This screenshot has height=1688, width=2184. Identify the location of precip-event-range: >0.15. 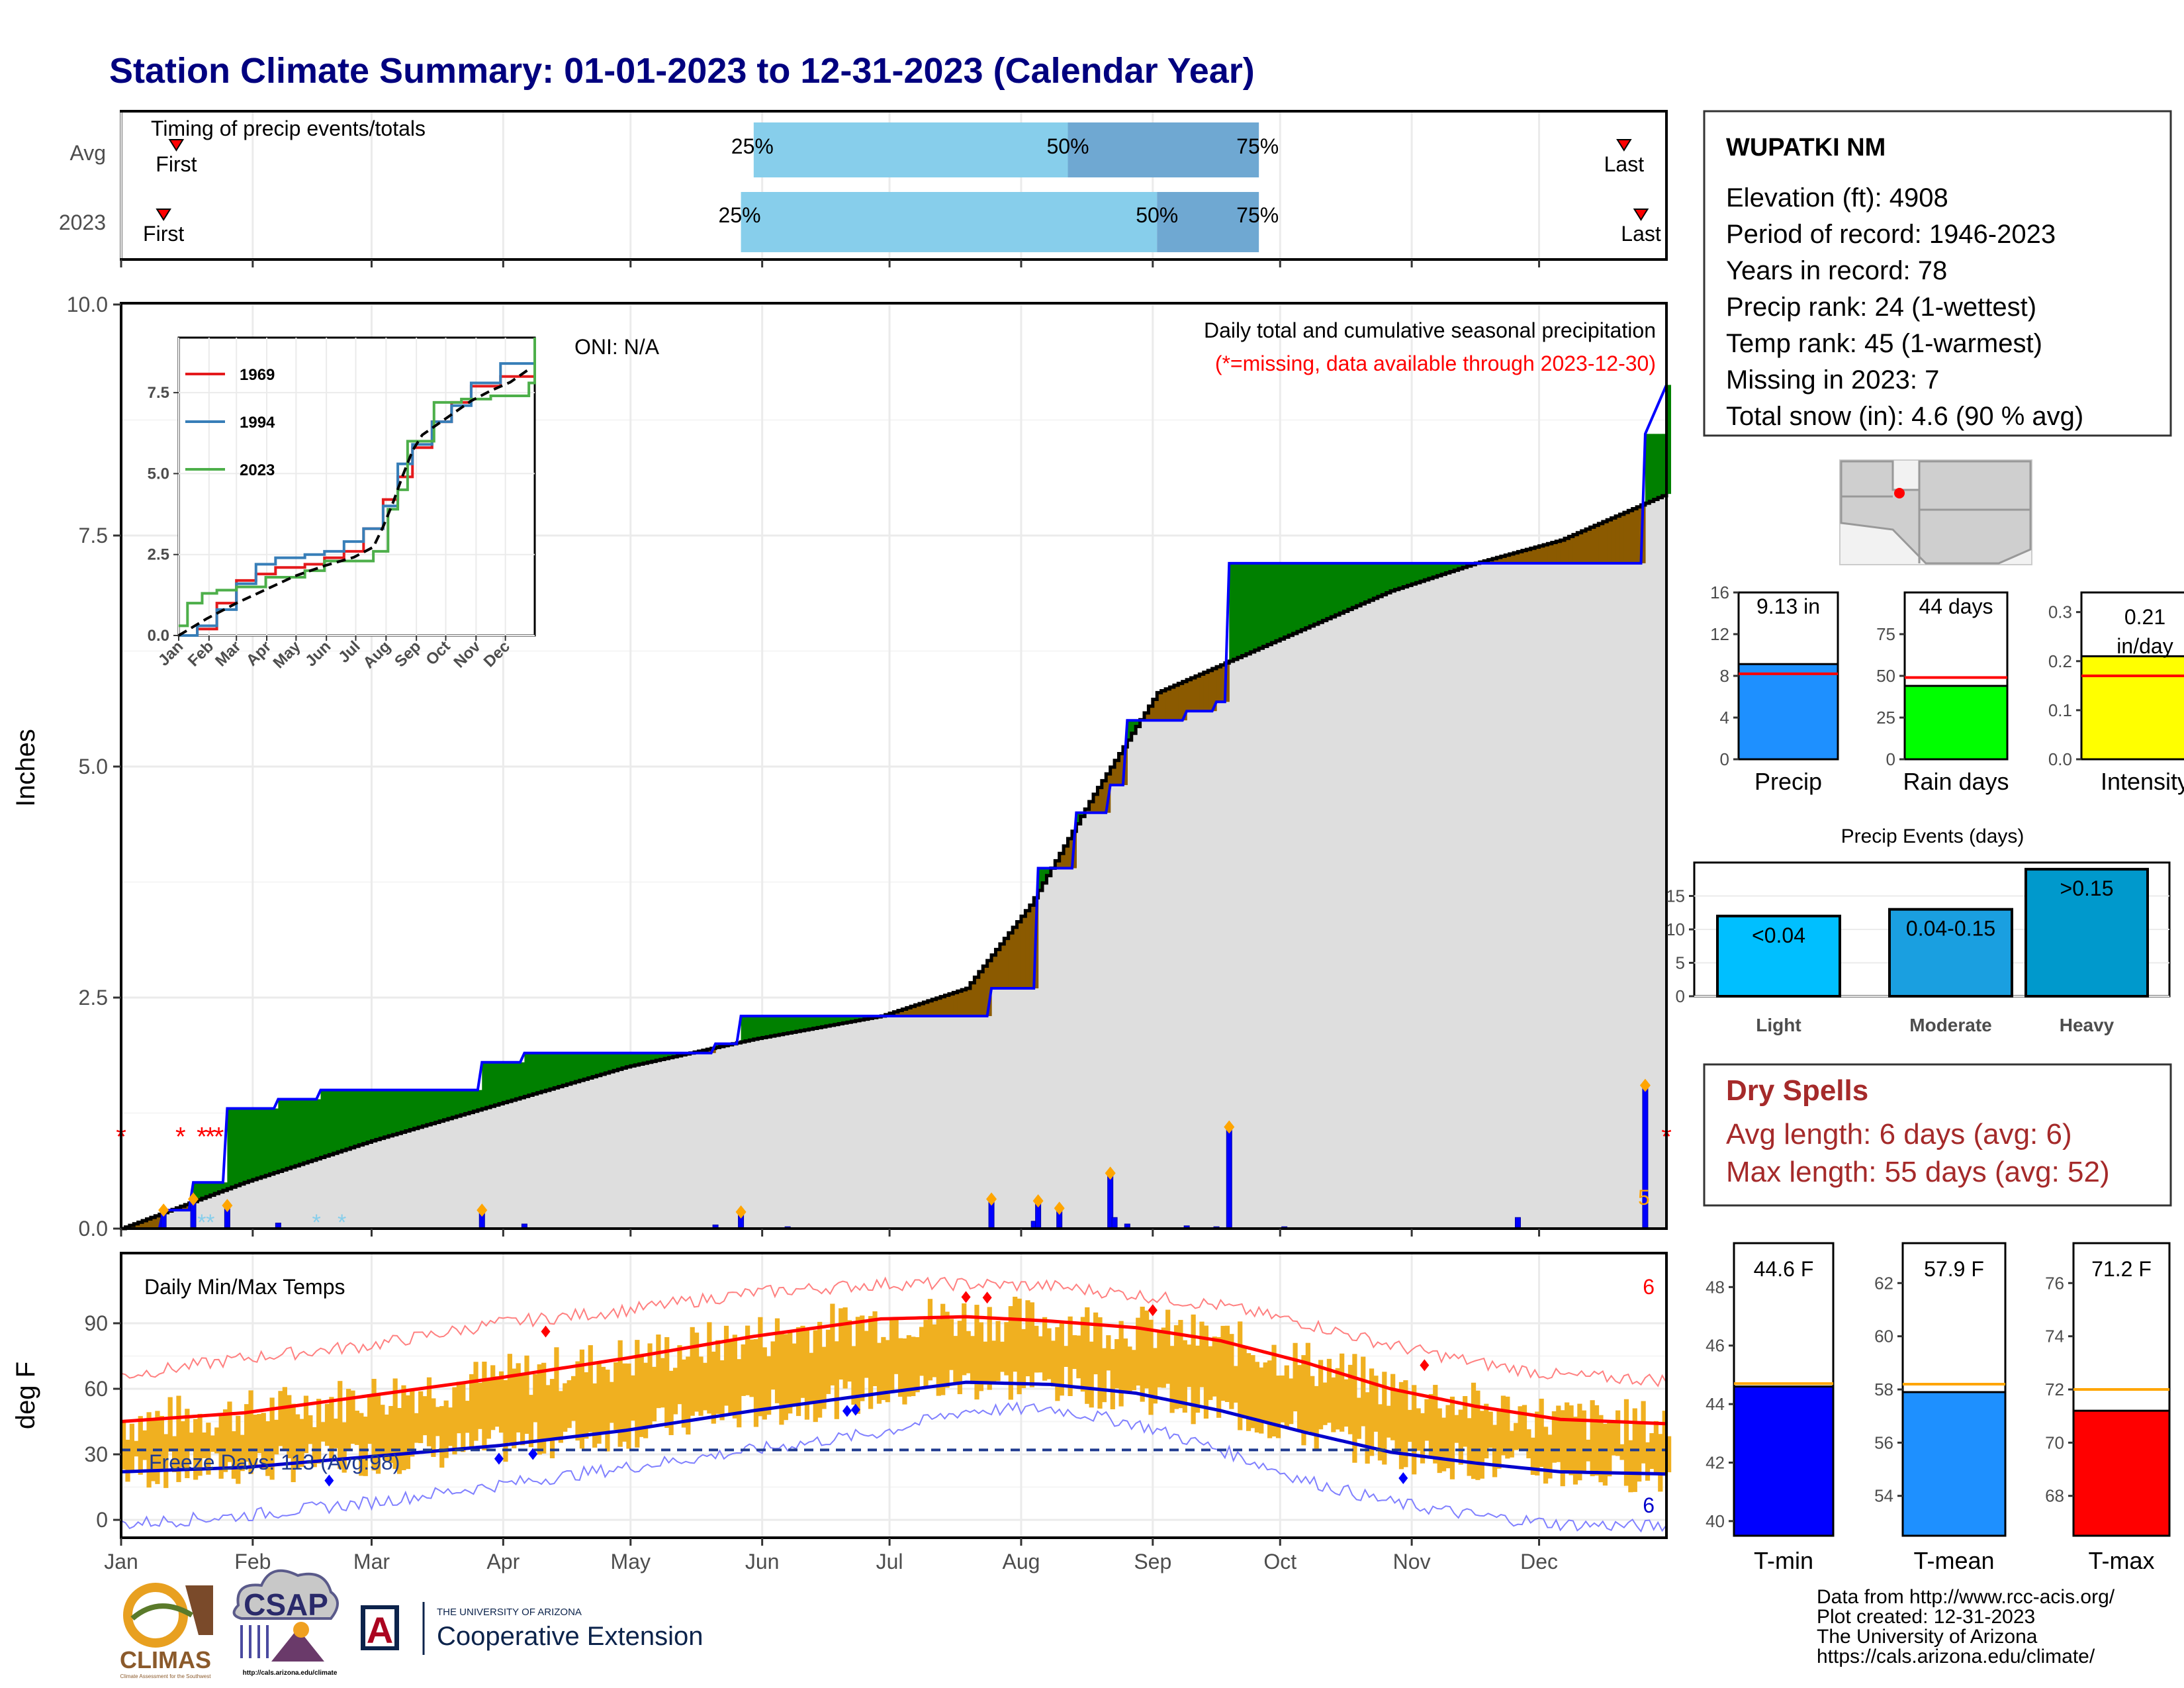
(2087, 888).